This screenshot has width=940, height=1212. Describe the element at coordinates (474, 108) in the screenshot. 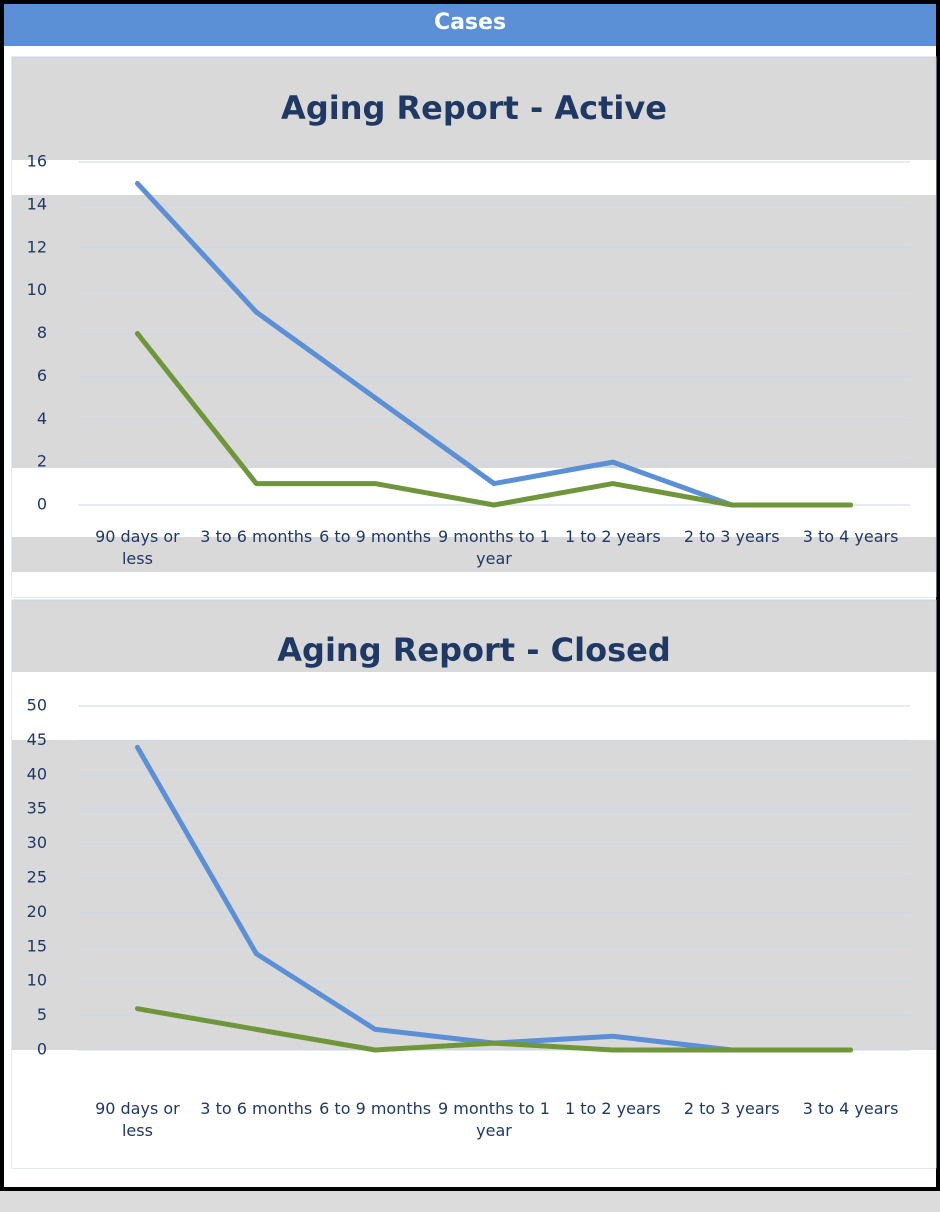

I see `chart-title: Aging Report - Active` at that location.